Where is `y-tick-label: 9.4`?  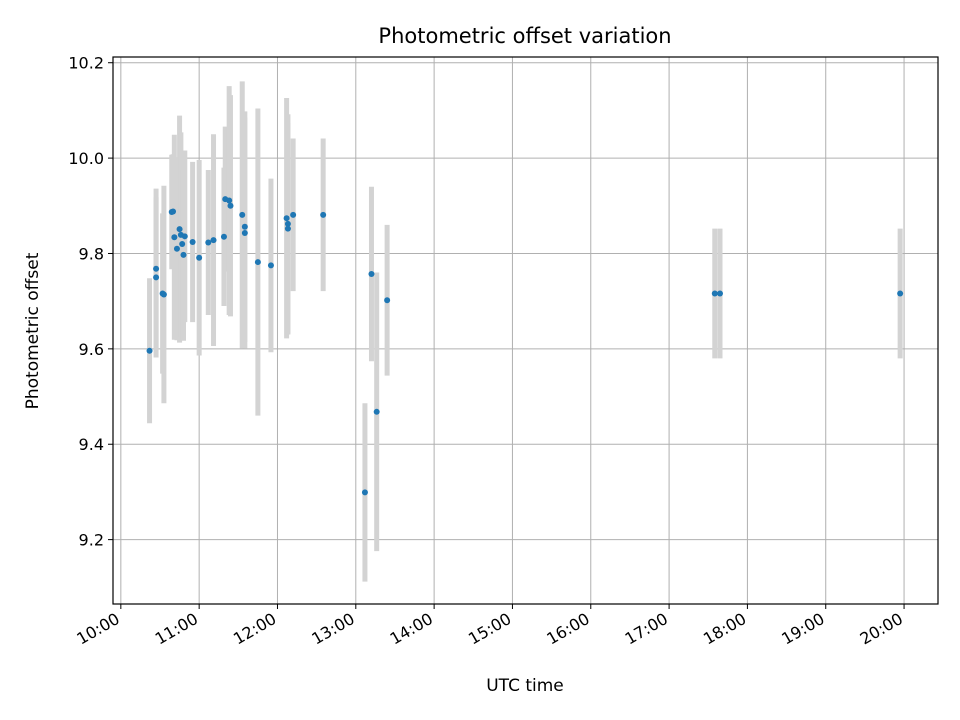
y-tick-label: 9.4 is located at coordinates (91, 444).